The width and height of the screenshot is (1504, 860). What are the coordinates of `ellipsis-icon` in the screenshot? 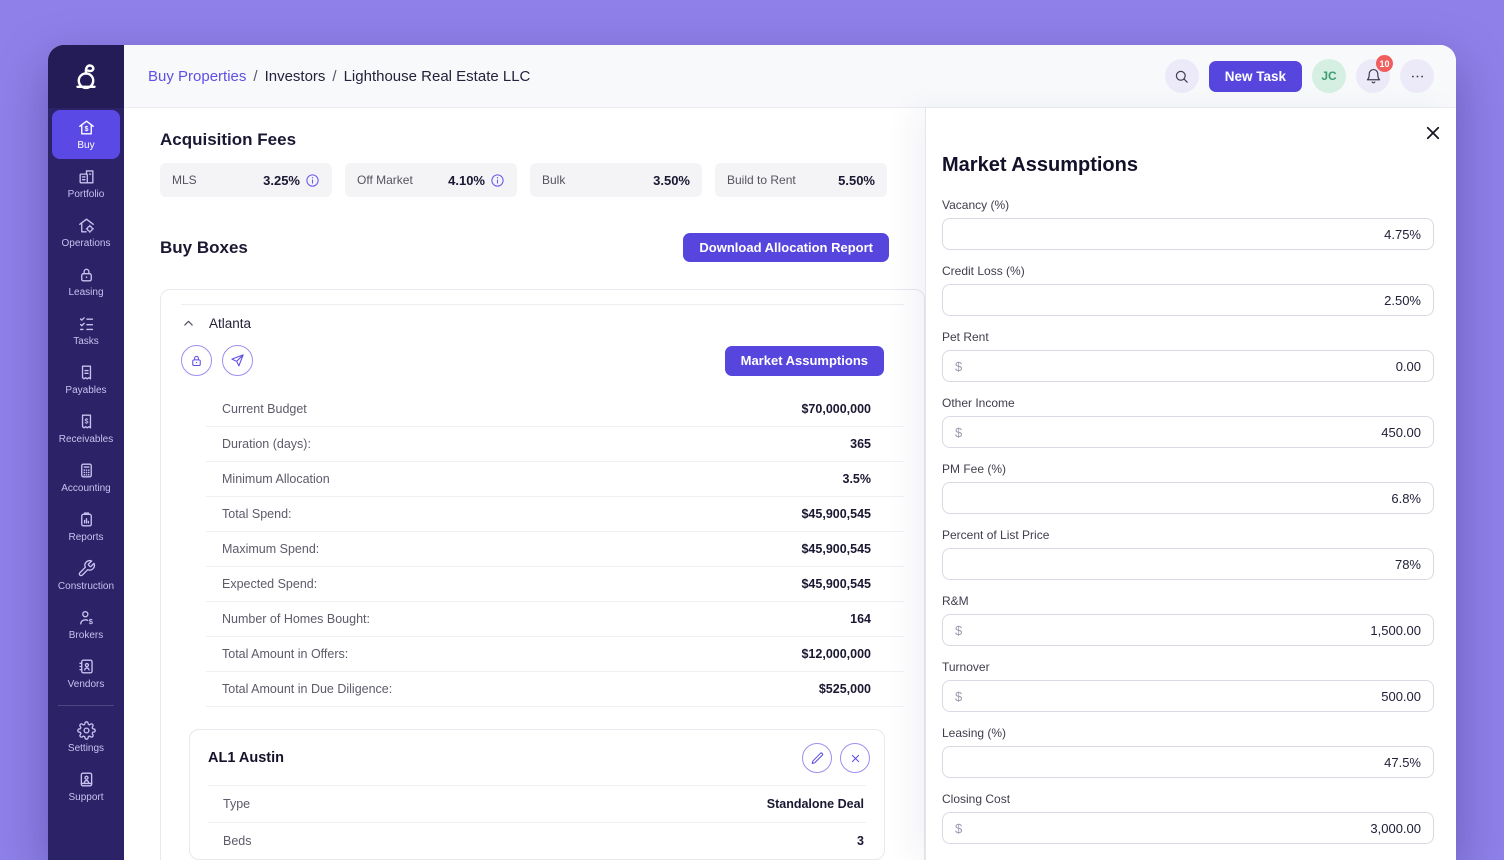 It's located at (1417, 76).